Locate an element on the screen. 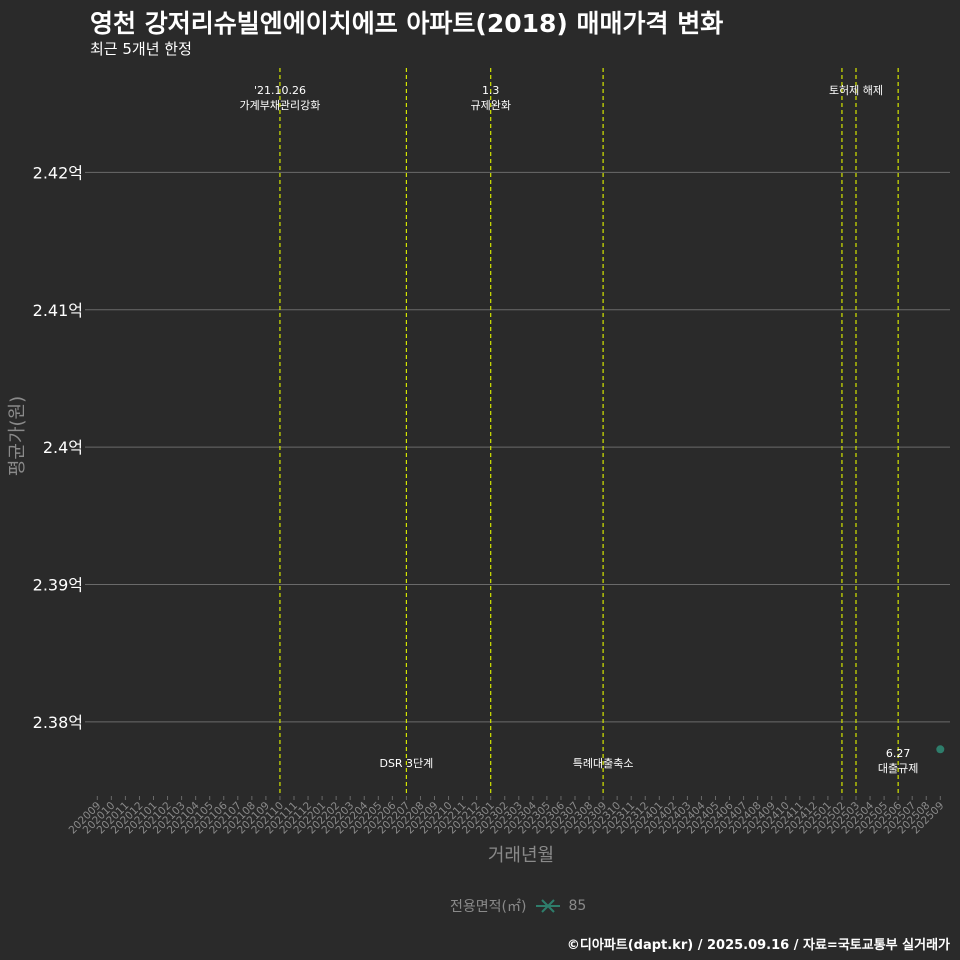  event-annotation: '21.10.26 가계부채관리강화 is located at coordinates (279, 98).